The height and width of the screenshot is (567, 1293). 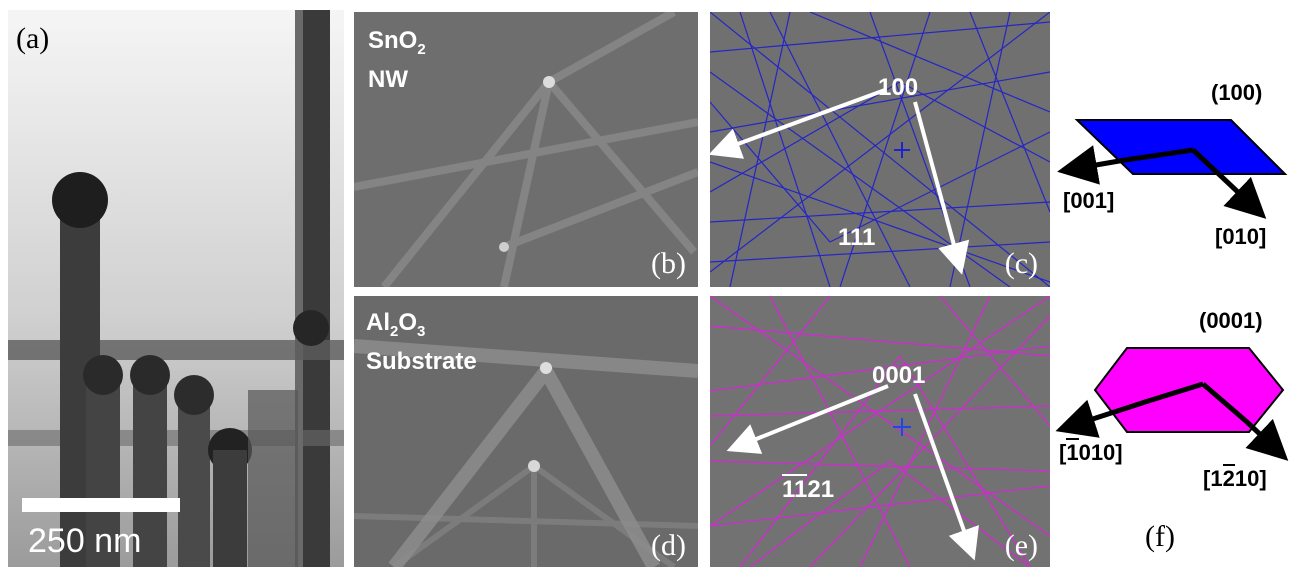 I want to click on indexed-pattern-e, so click(x=880, y=431).